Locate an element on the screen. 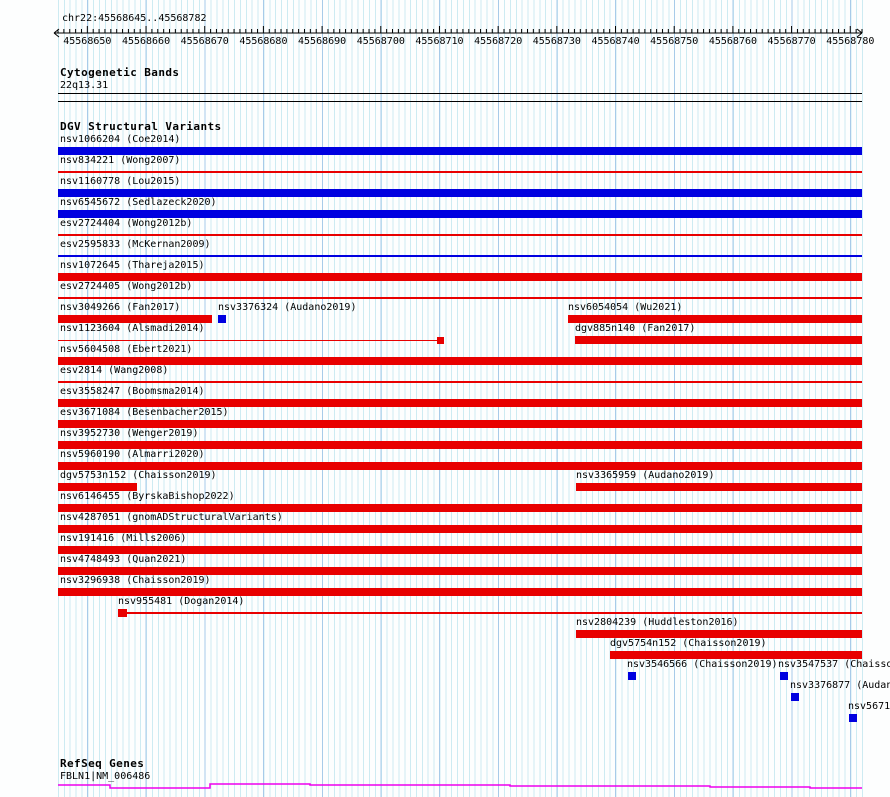 The image size is (890, 797). variant-label: esv2724404 (Wong2012b) is located at coordinates (126, 223).